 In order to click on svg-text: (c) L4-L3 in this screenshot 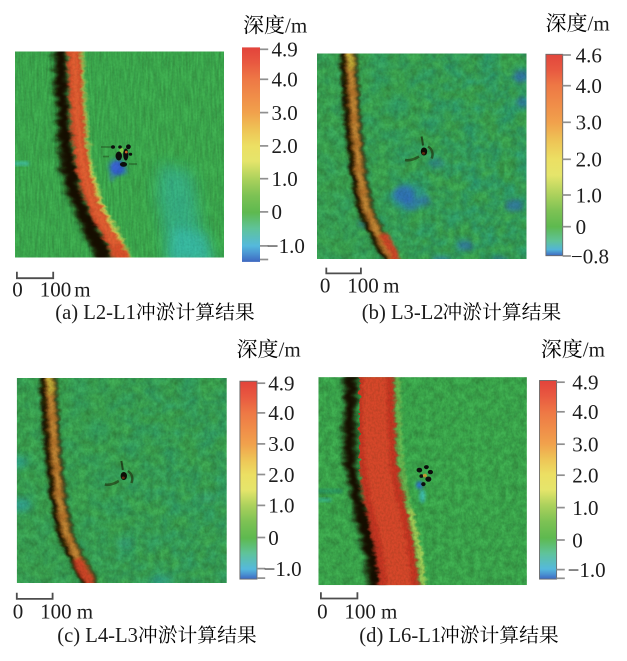, I will do `click(97, 636)`.